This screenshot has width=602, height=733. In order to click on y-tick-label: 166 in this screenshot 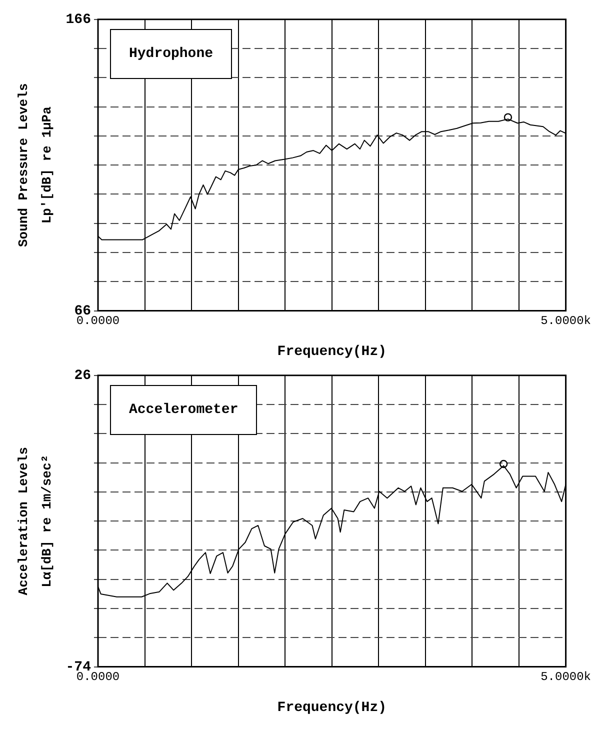, I will do `click(79, 20)`.